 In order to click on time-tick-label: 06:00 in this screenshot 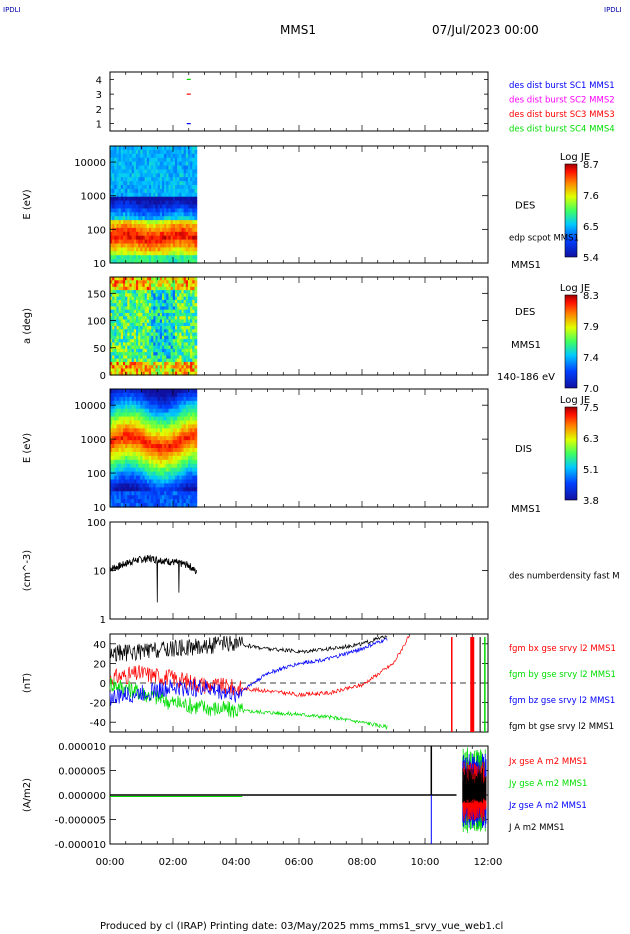, I will do `click(299, 862)`.